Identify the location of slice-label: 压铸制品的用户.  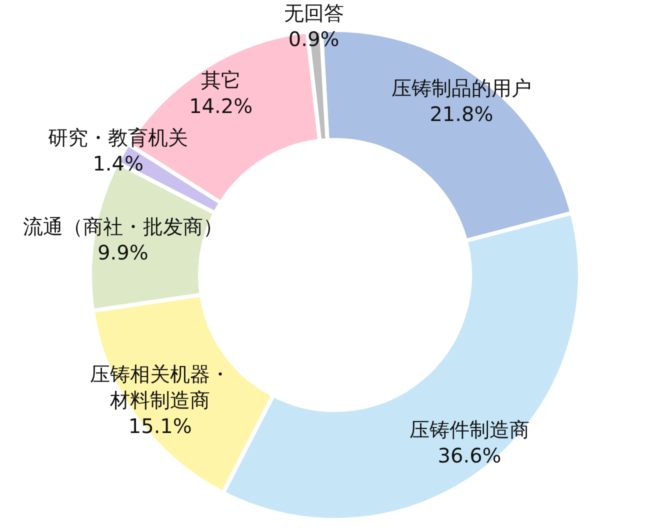
(461, 88).